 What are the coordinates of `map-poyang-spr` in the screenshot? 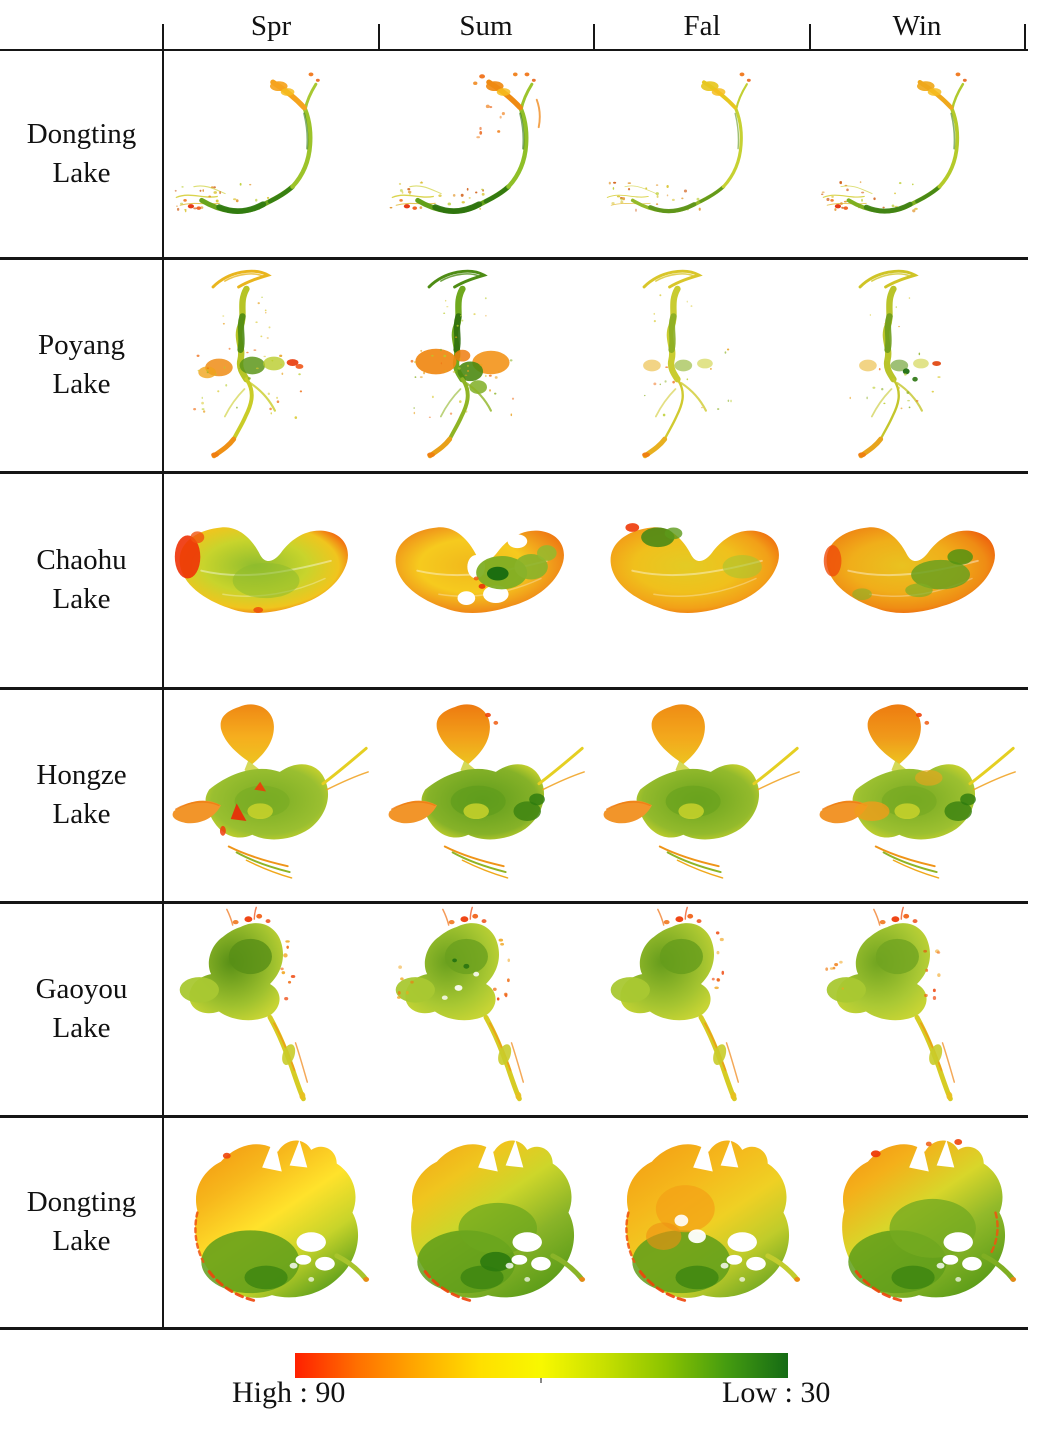 It's located at (270, 364).